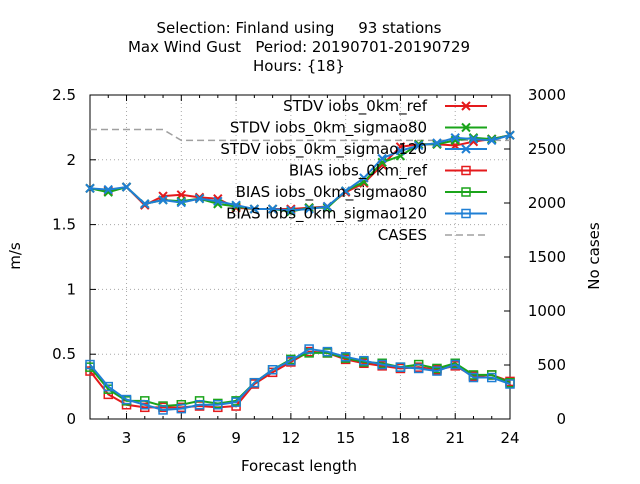  I want to click on legend-label: STDV iobs_0km_sigmao80, so click(328, 128).